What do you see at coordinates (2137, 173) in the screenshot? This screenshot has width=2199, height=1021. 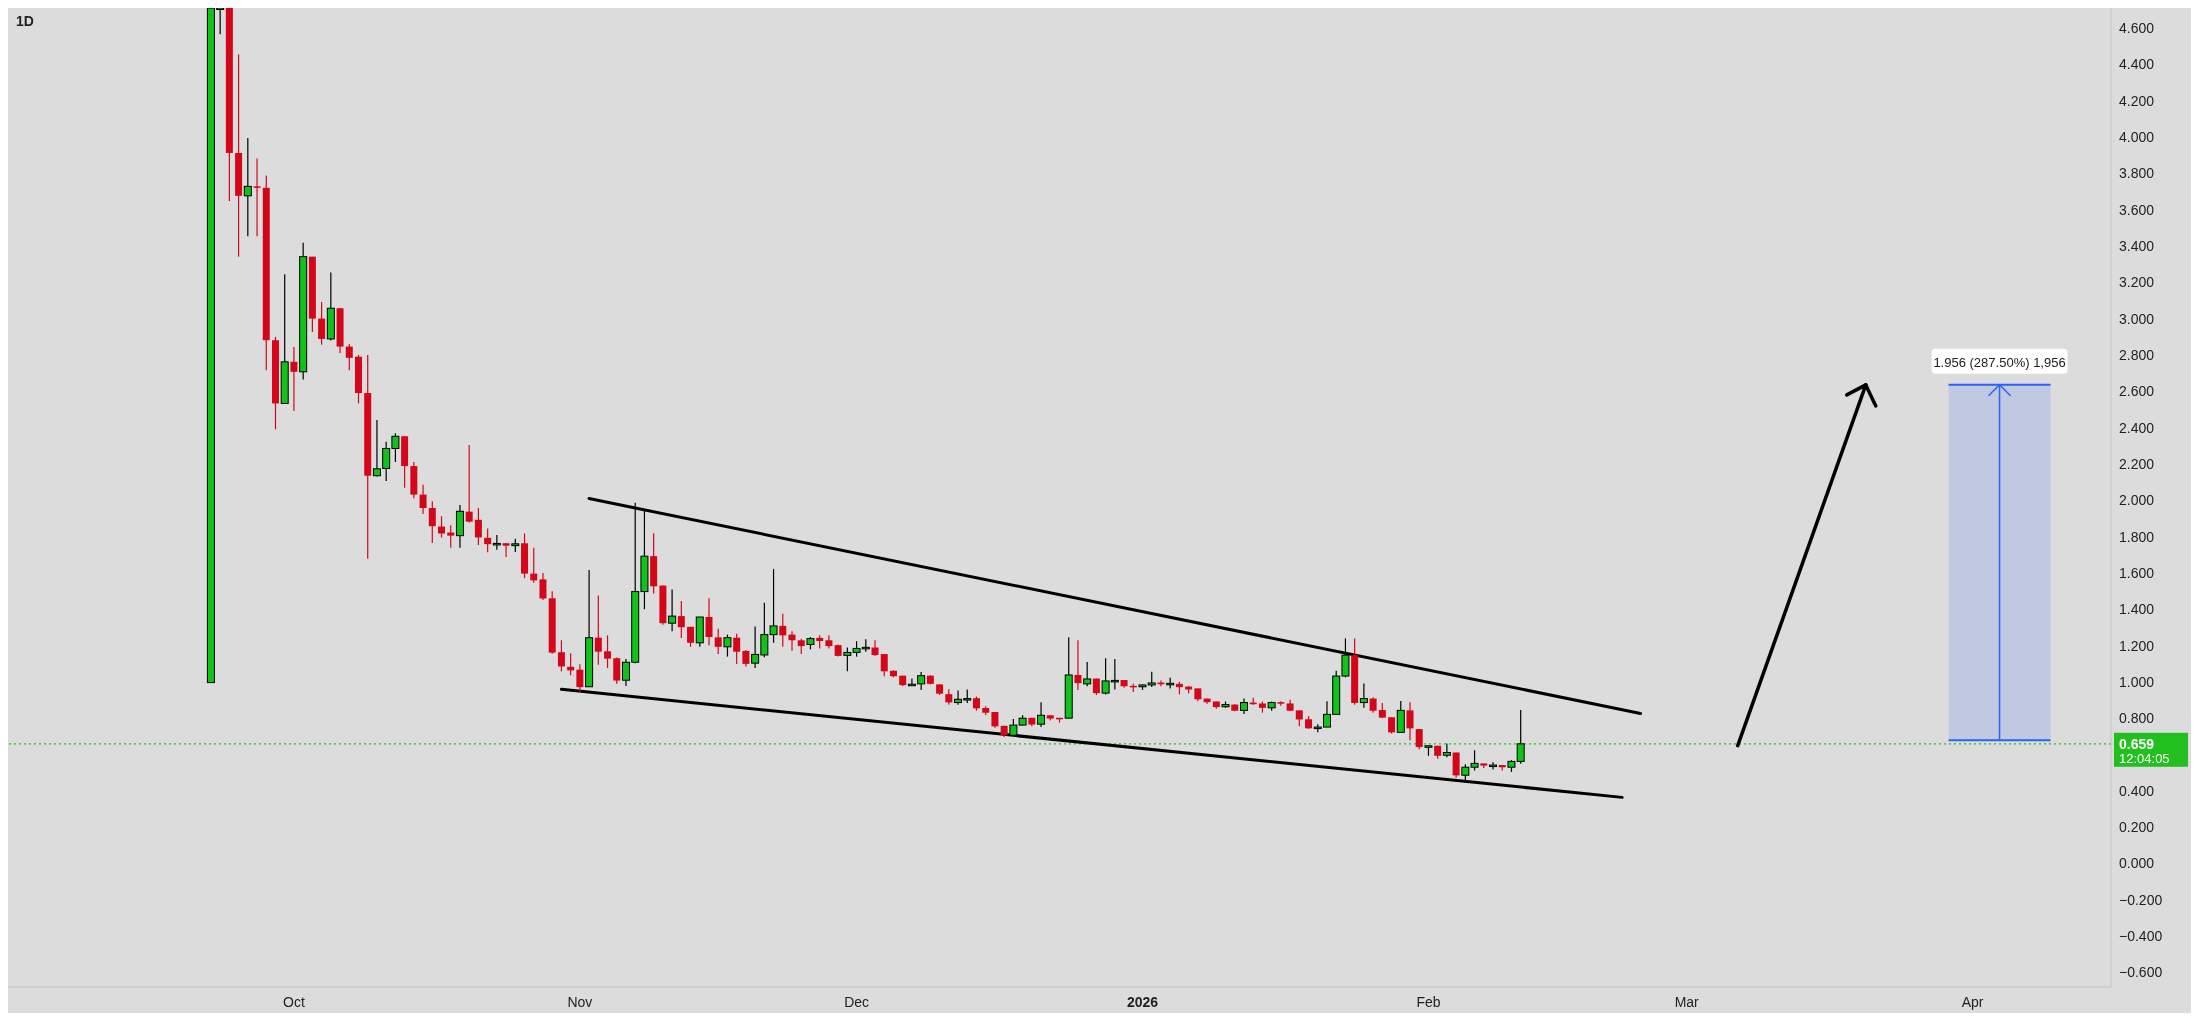 I see `y-tick-label: 3.800` at bounding box center [2137, 173].